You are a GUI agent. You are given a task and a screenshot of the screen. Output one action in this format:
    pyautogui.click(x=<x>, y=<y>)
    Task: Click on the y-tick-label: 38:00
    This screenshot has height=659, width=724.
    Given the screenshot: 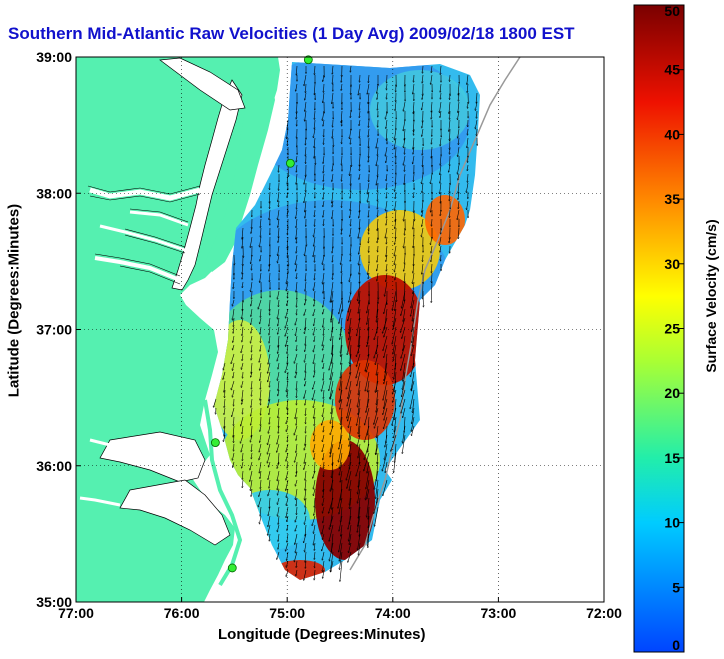 What is the action you would take?
    pyautogui.click(x=54, y=193)
    